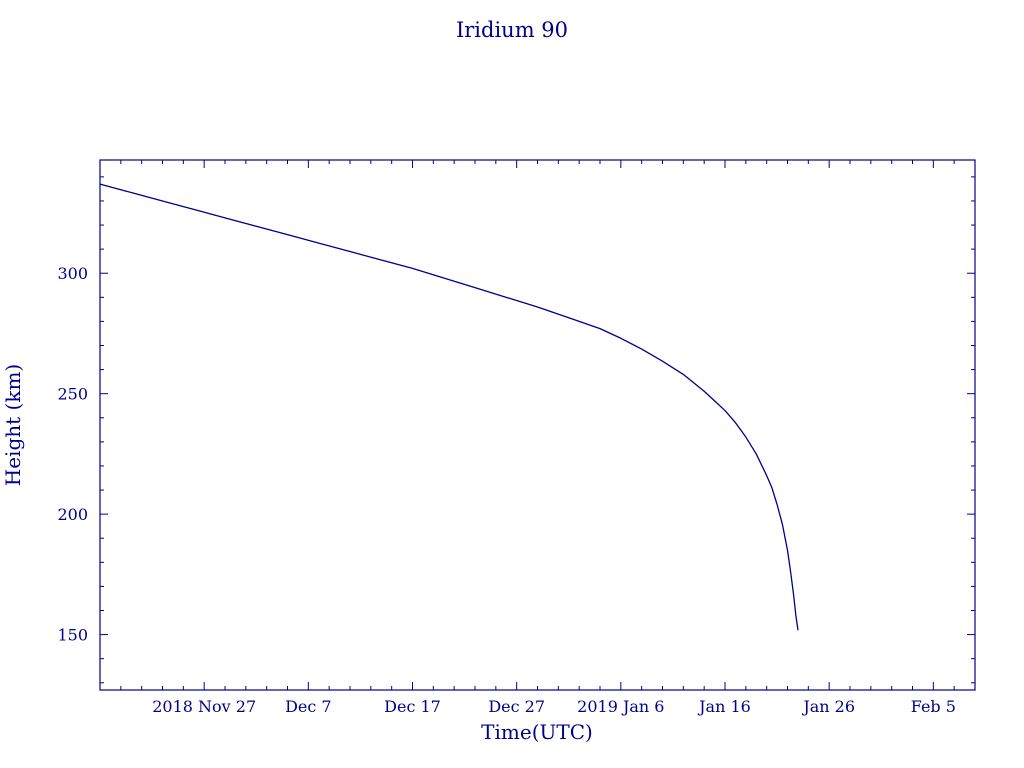  I want to click on x-axis-label: Time(UTC), so click(537, 732).